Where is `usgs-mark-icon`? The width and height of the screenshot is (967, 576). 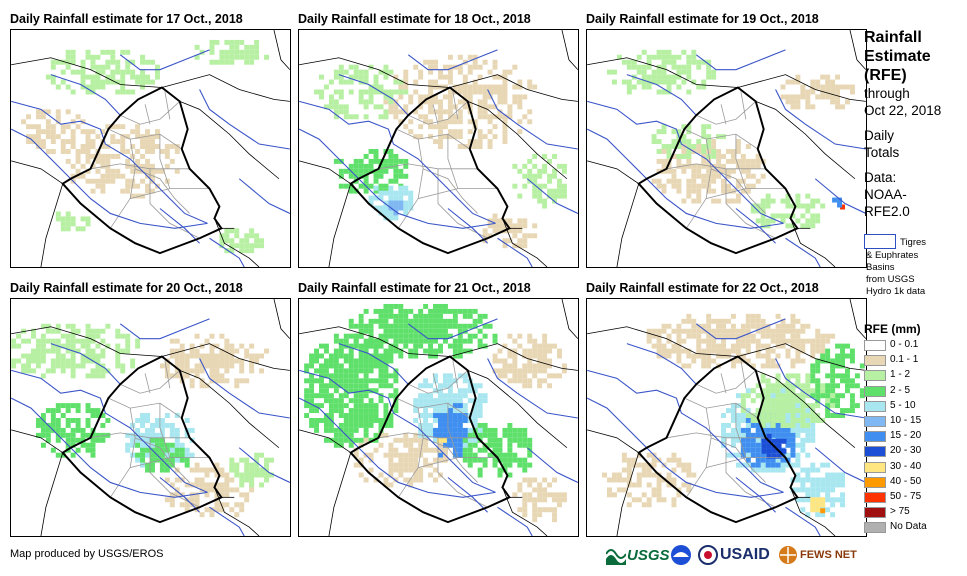 usgs-mark-icon is located at coordinates (616, 557).